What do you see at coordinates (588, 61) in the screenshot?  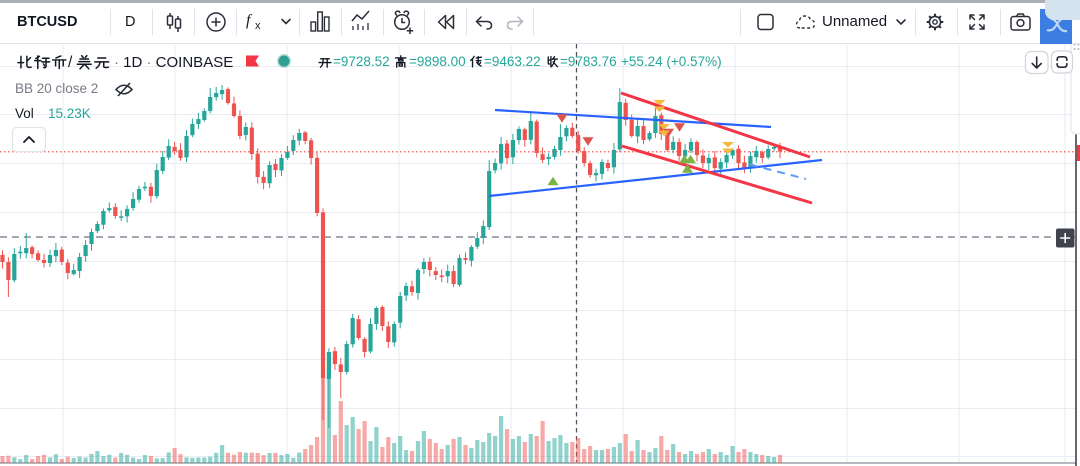 I see `svg-text: =9783.76` at bounding box center [588, 61].